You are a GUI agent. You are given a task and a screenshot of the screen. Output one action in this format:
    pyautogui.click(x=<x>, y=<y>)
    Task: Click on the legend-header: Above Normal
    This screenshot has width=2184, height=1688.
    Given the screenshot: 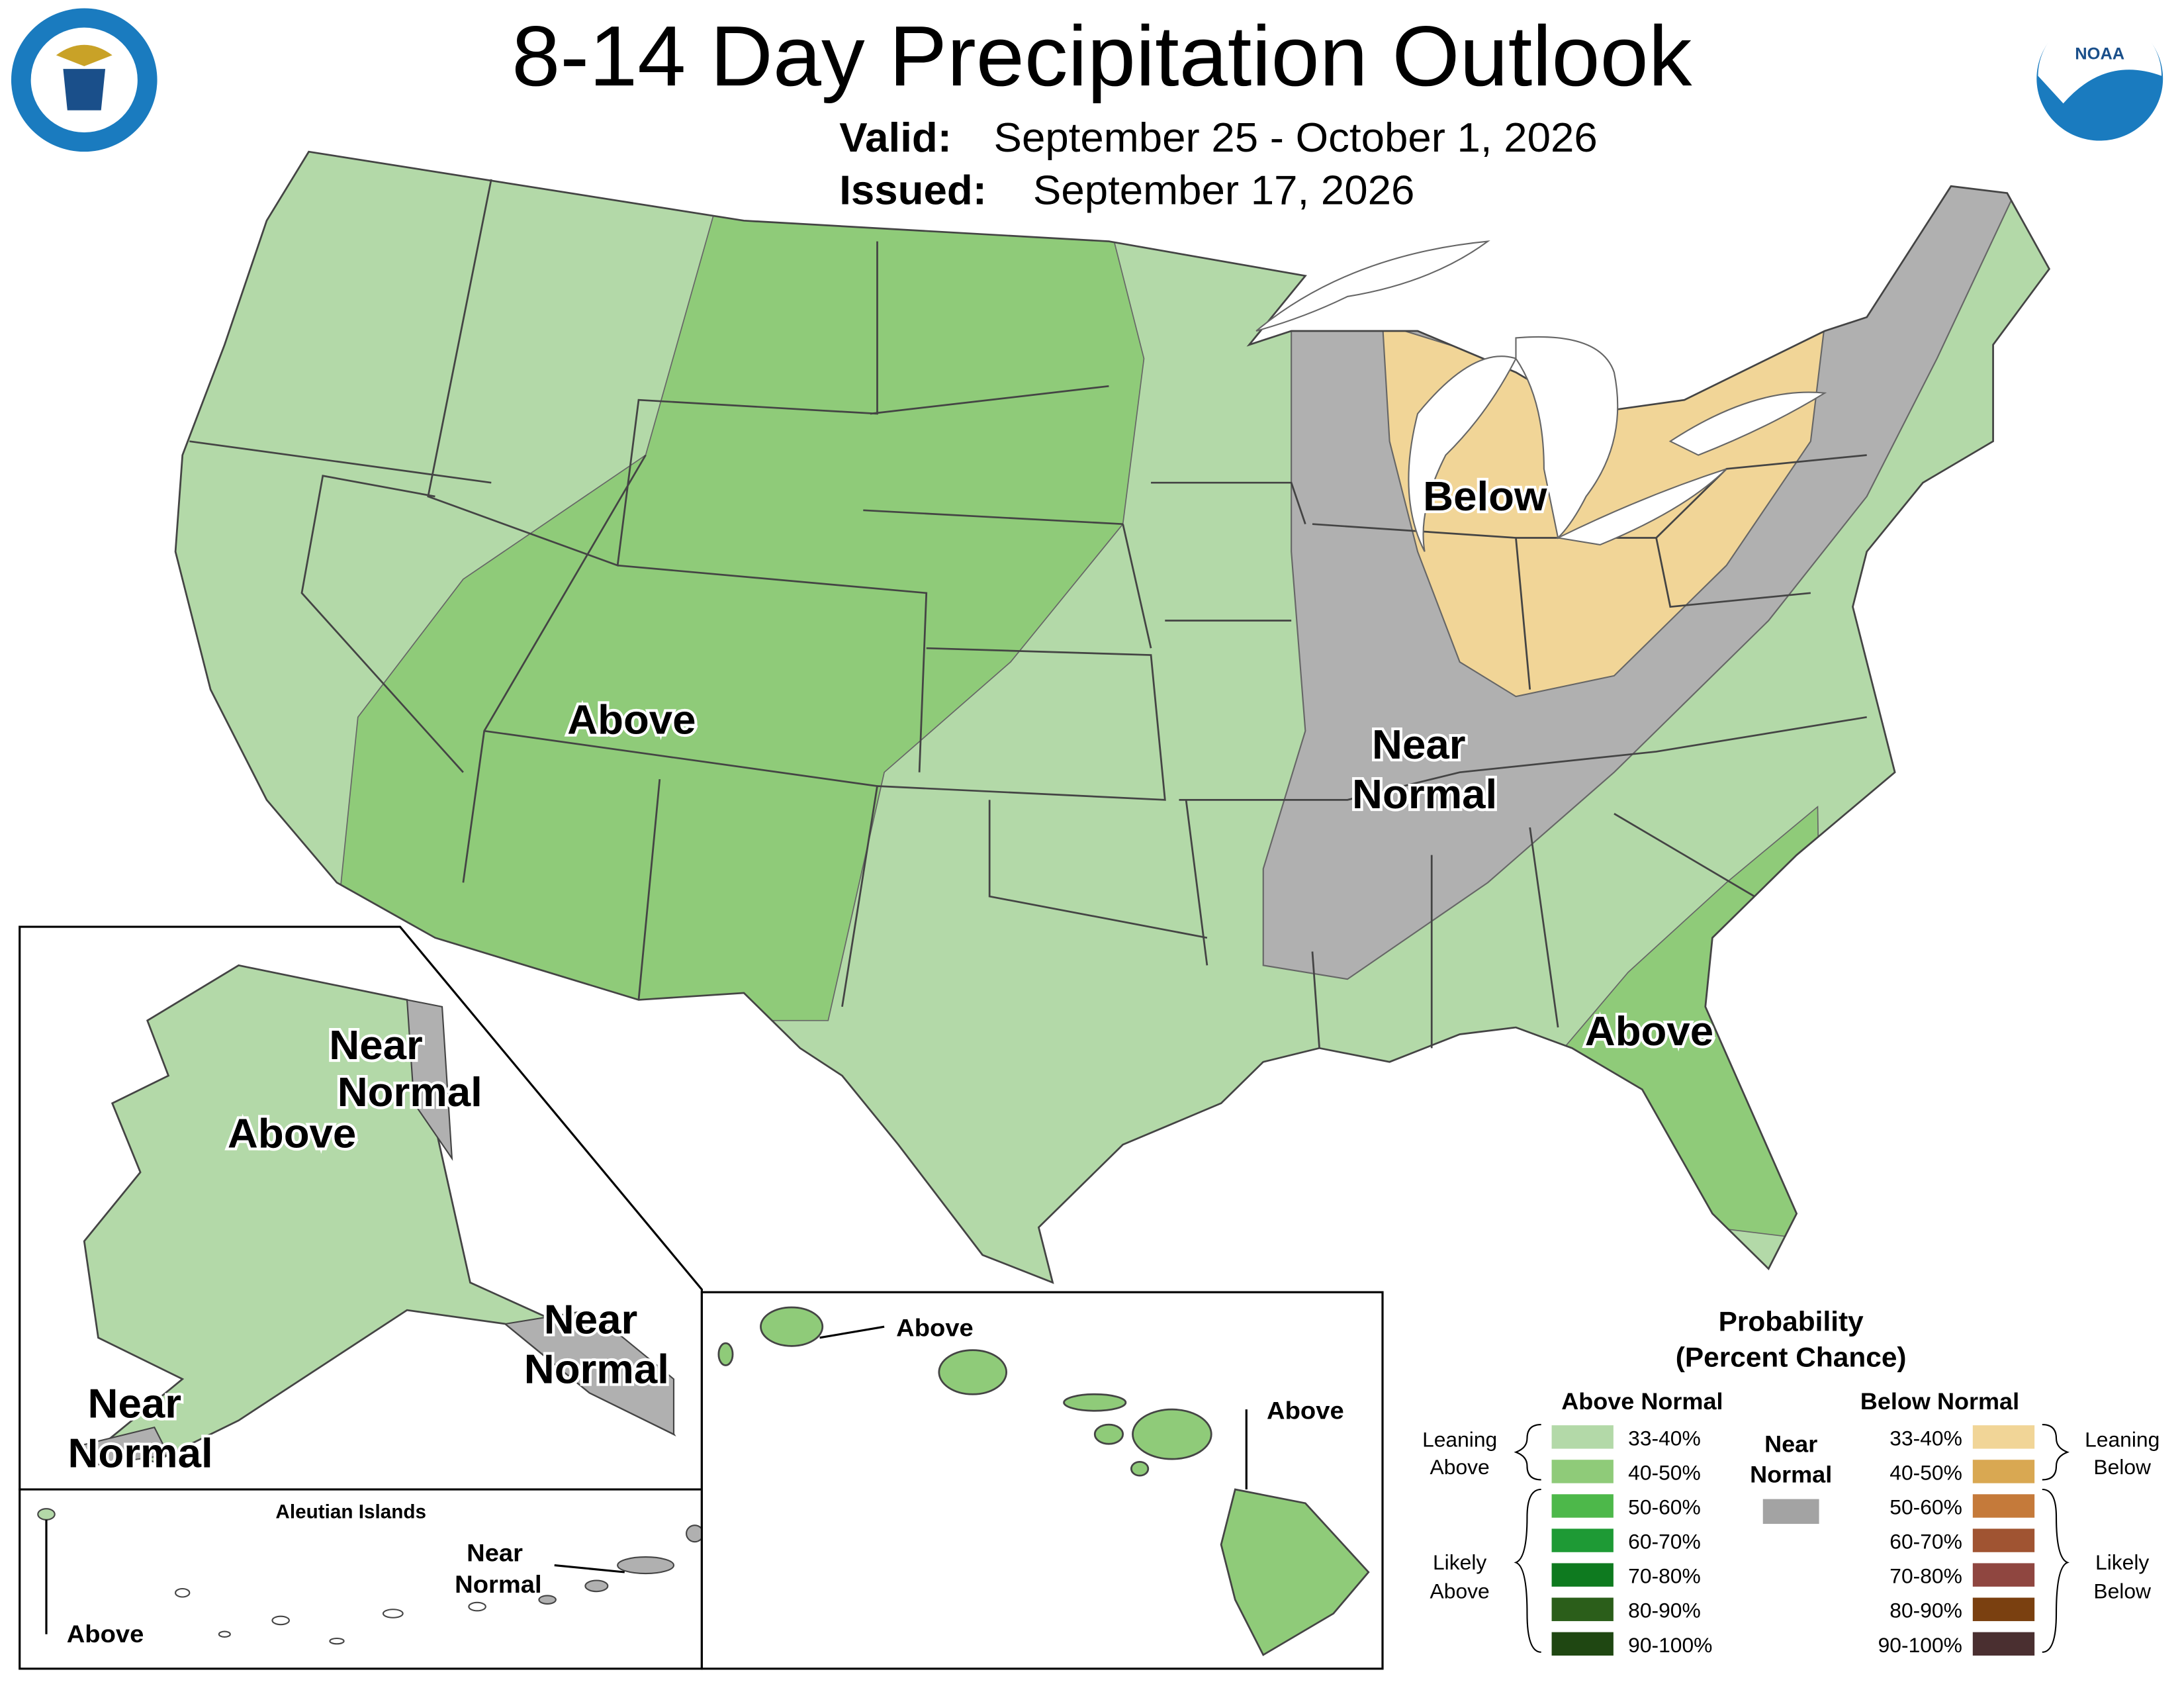 What is the action you would take?
    pyautogui.click(x=1642, y=1401)
    